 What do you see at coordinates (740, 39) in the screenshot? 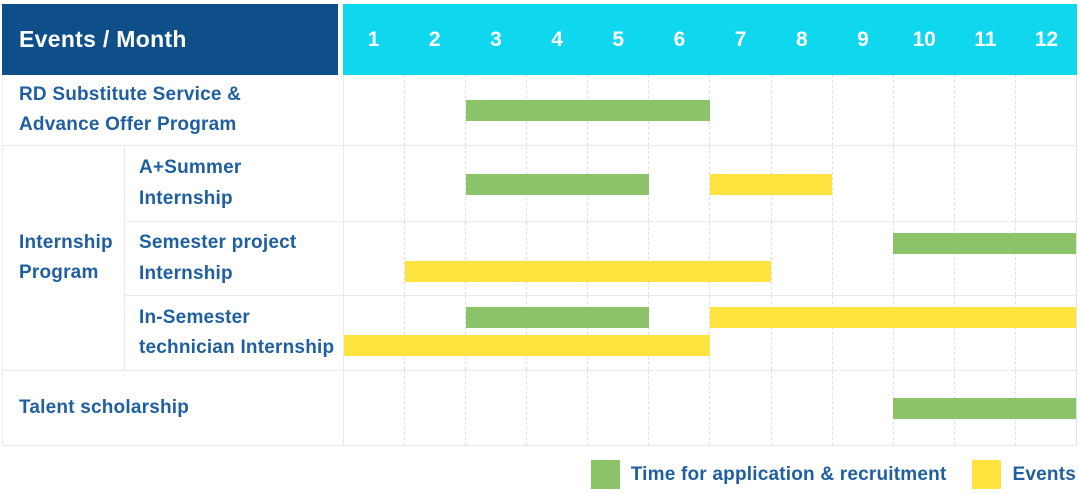
I see `month-label: 7` at bounding box center [740, 39].